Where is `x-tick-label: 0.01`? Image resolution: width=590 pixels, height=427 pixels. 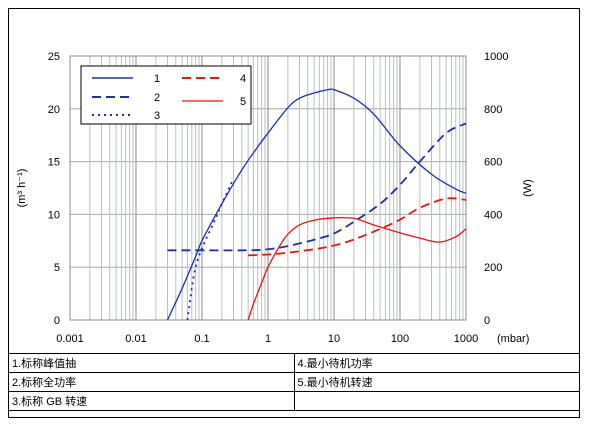
x-tick-label: 0.01 is located at coordinates (135, 339).